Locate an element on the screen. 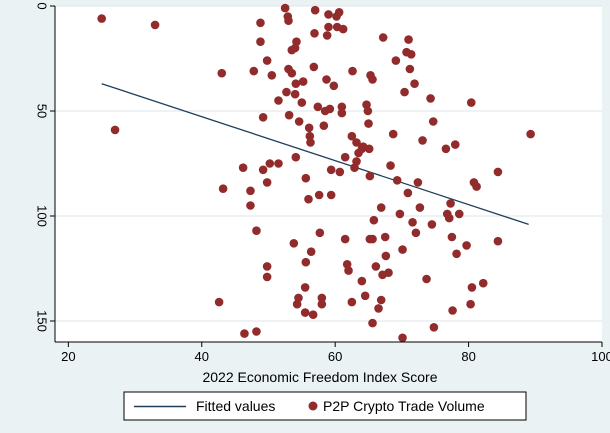  y-tick-label: 150 is located at coordinates (42, 321).